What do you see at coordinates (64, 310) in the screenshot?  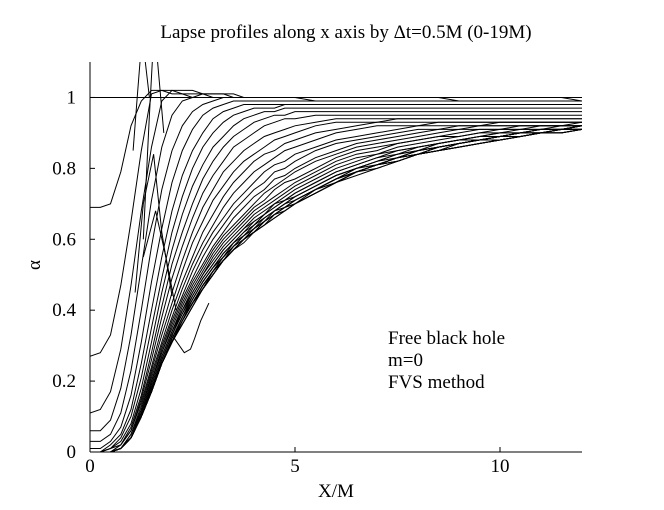 I see `y-tick-label: 0.4` at bounding box center [64, 310].